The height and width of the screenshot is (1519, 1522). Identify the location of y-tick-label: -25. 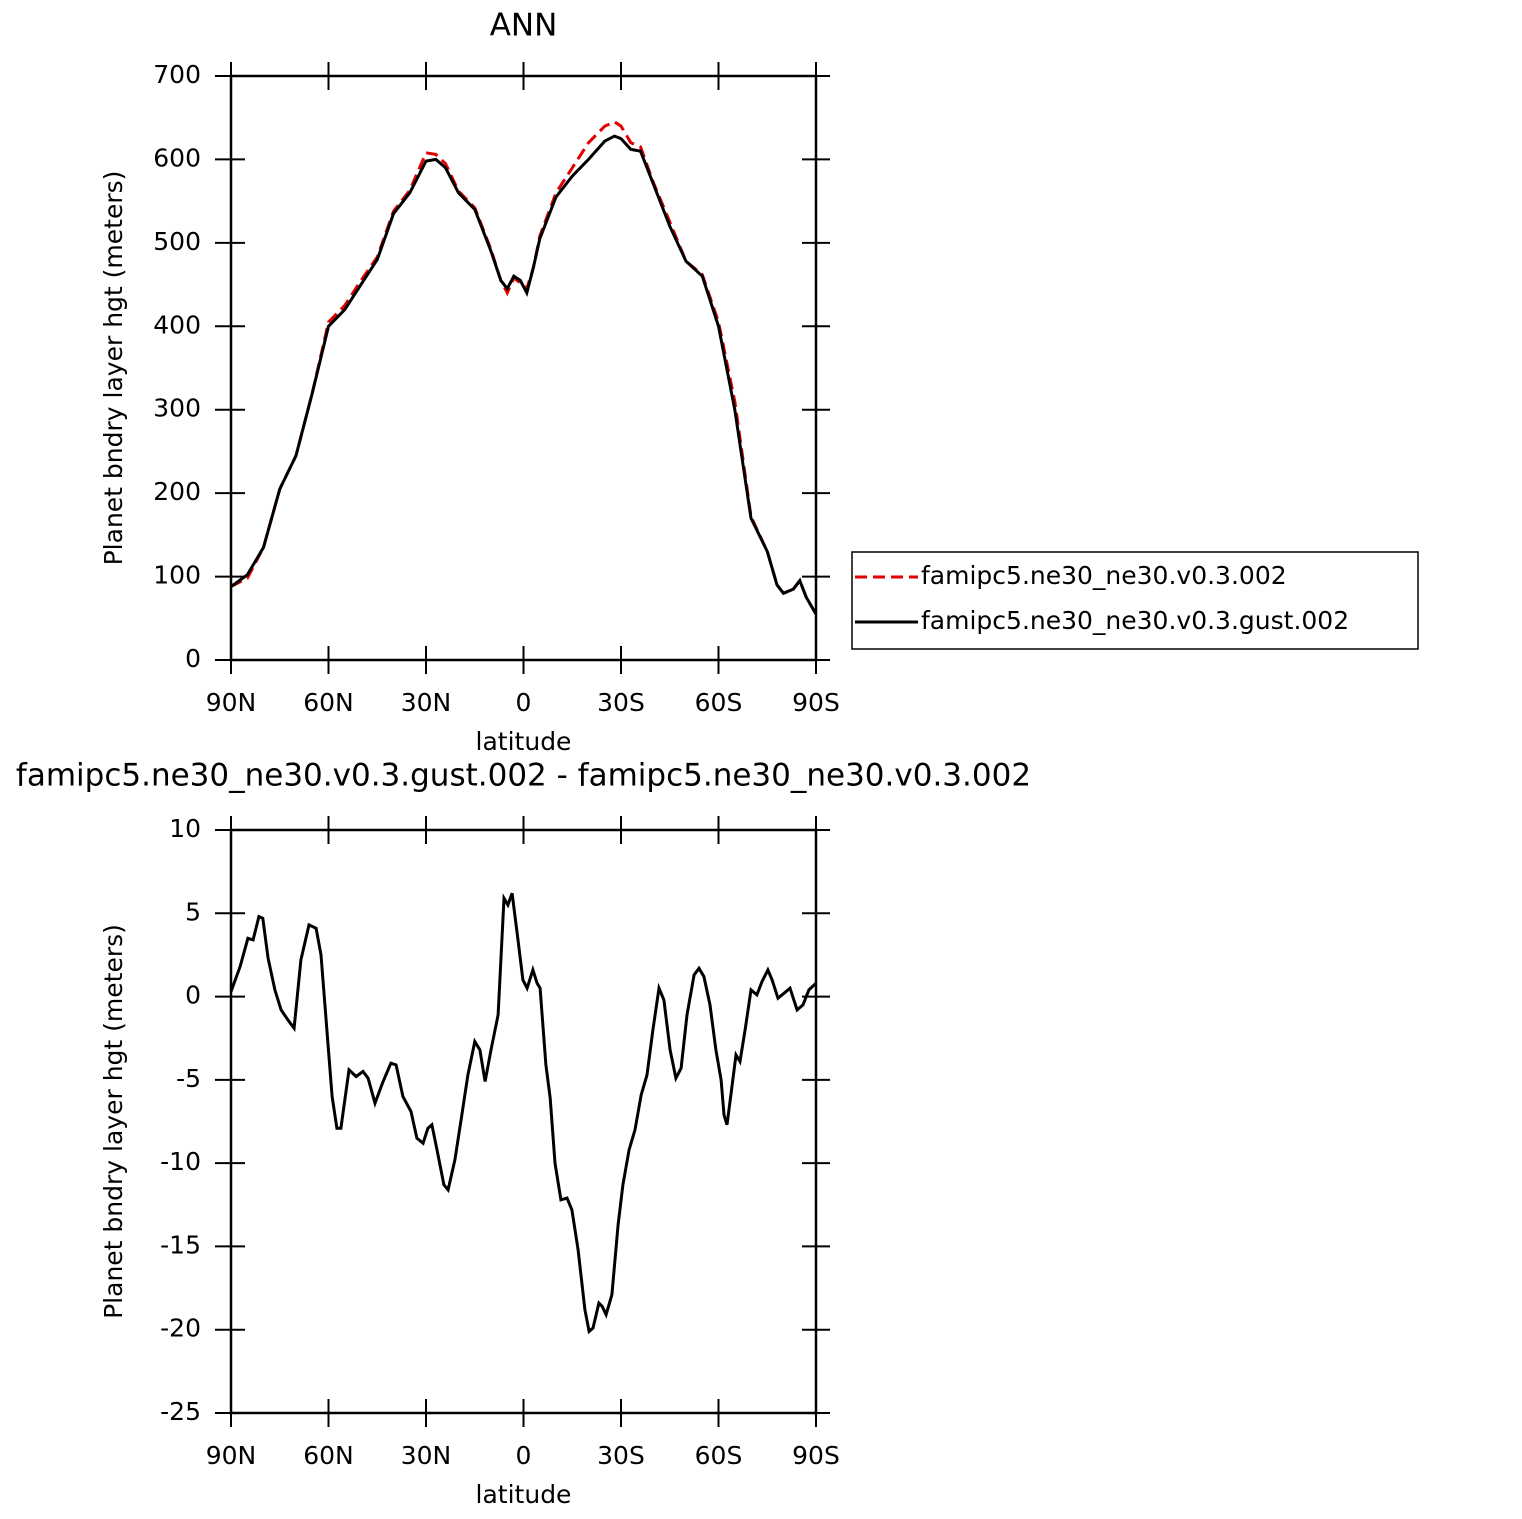
(180, 1411).